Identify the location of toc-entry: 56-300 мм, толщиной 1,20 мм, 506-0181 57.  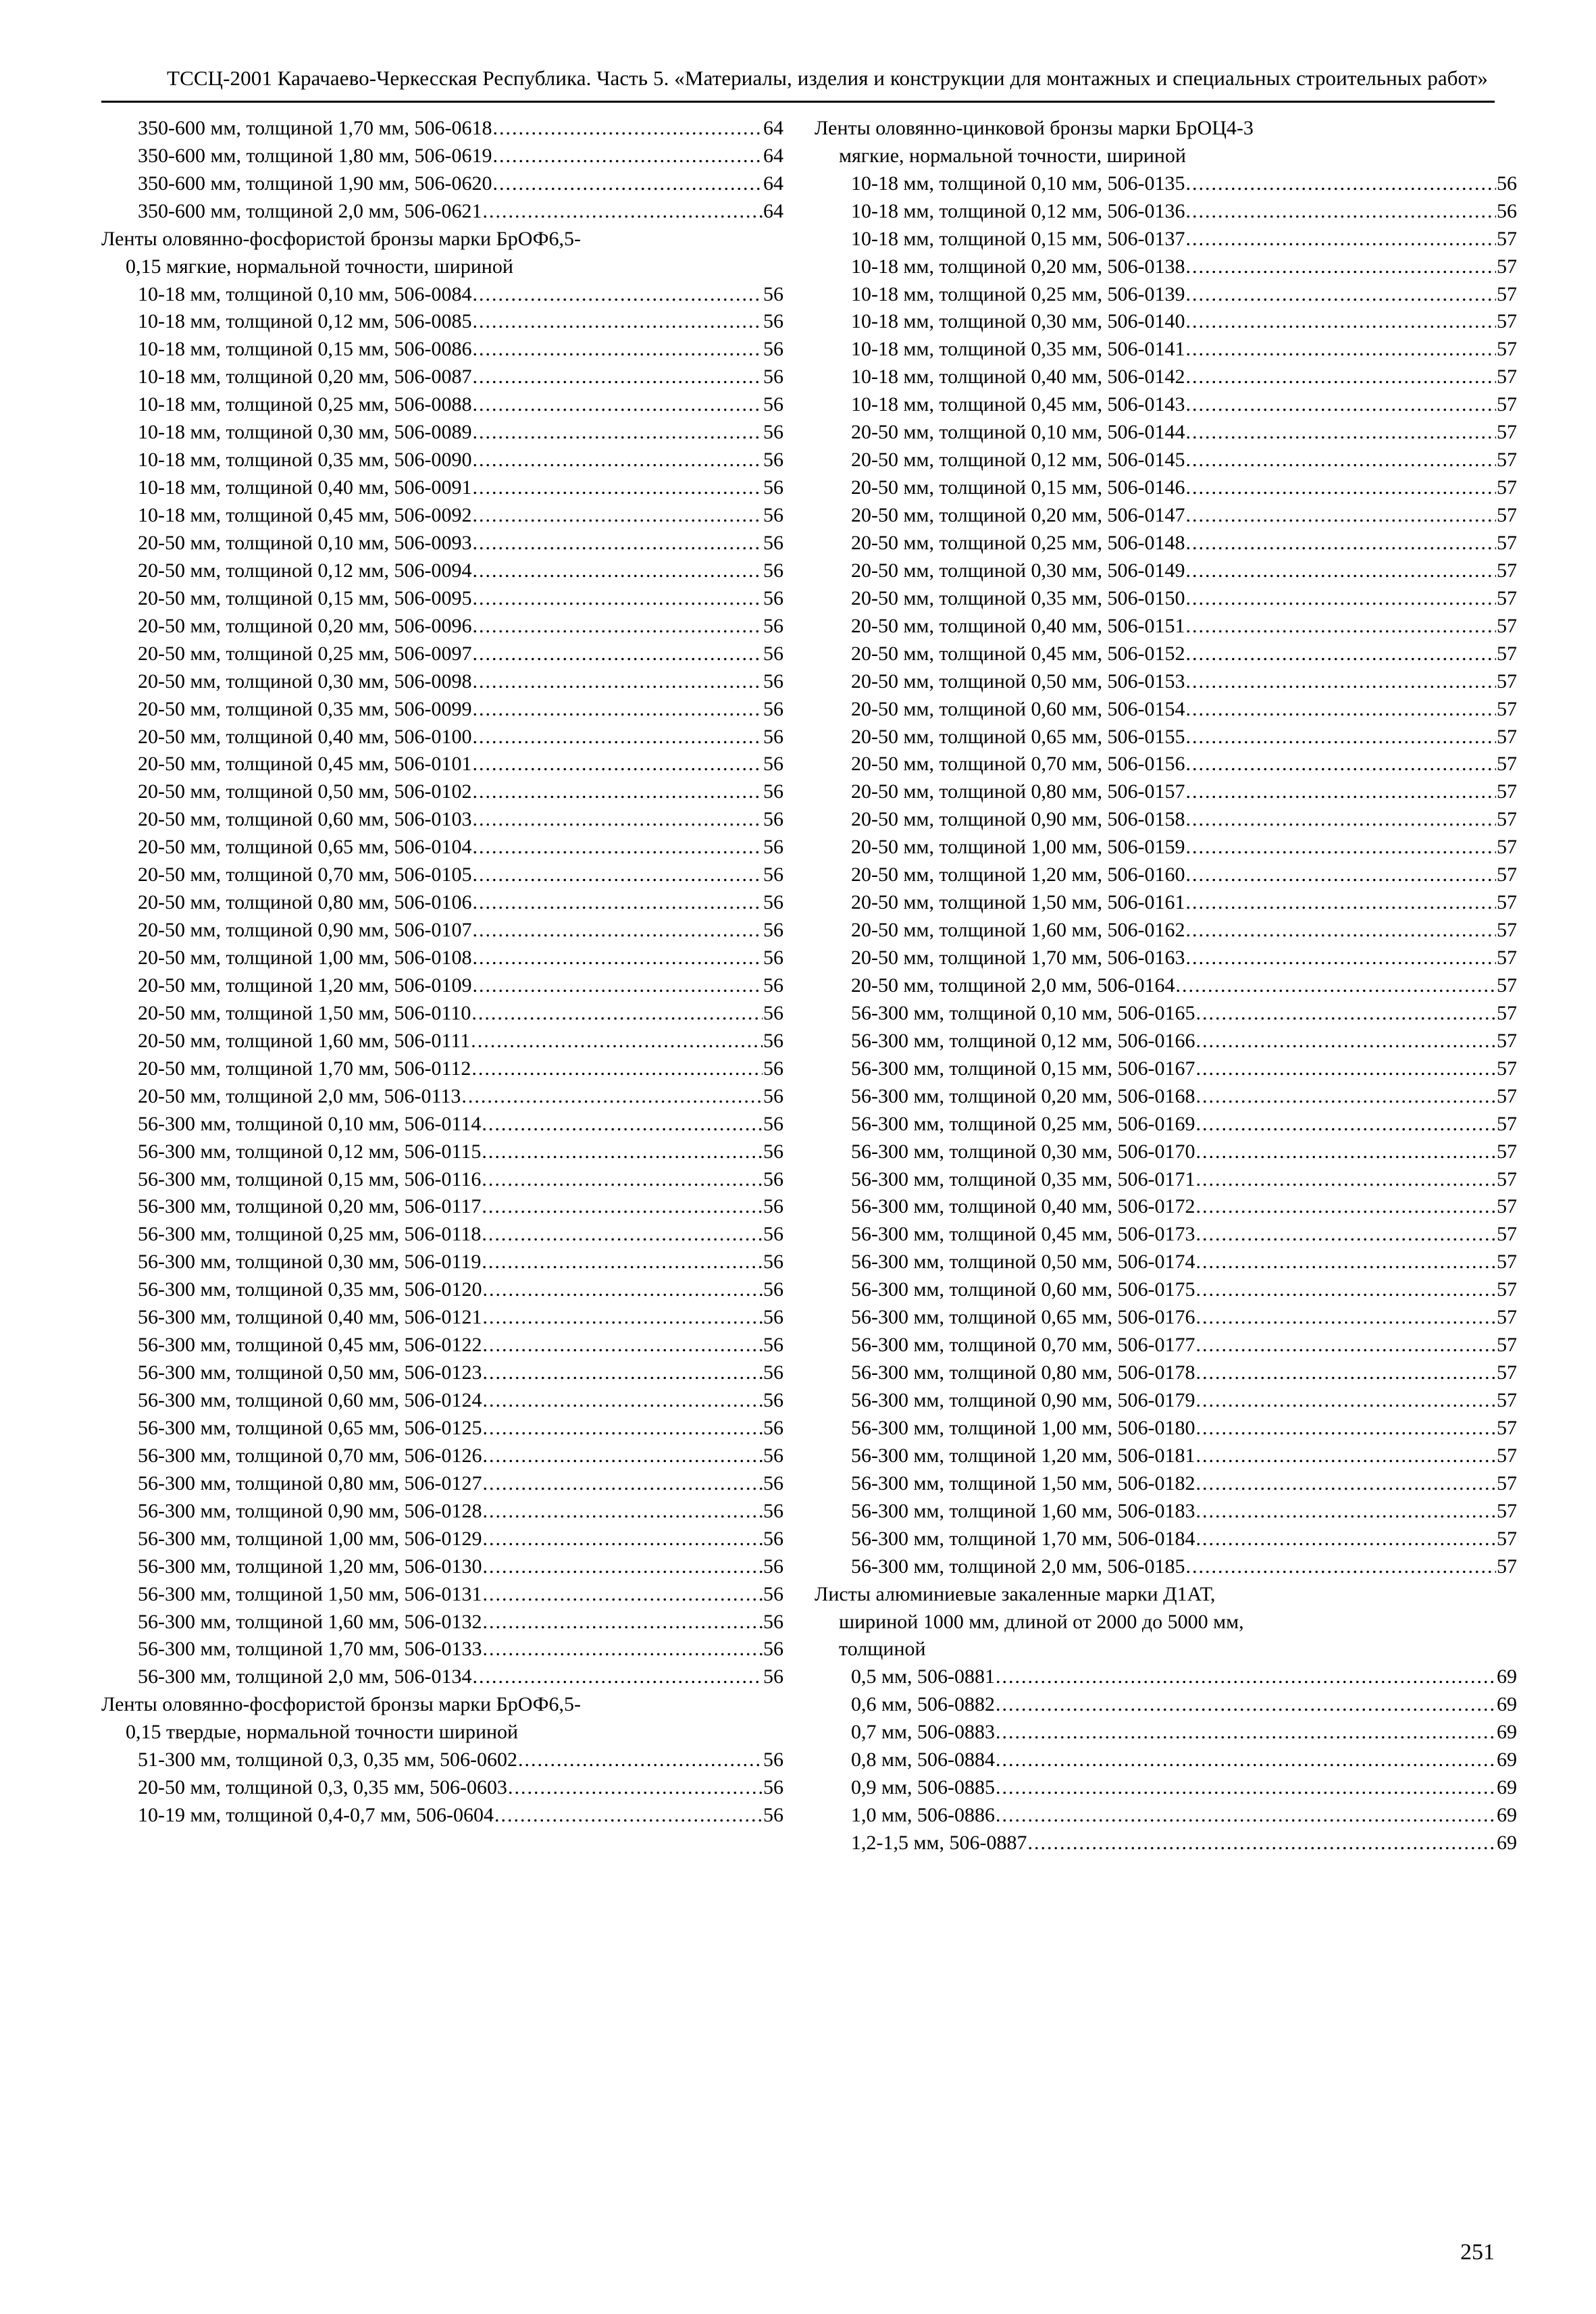
(1166, 1456).